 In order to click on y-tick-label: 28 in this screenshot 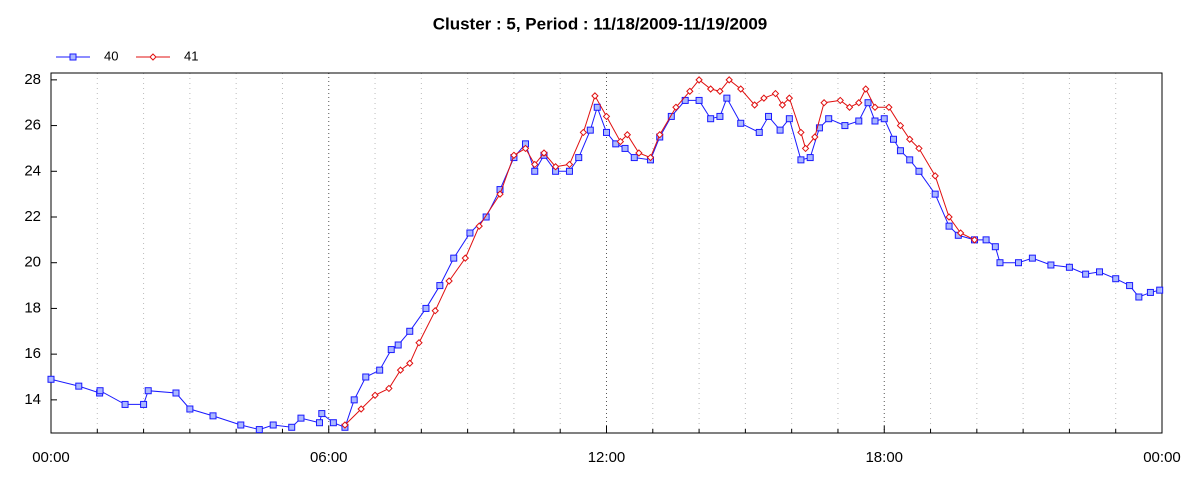, I will do `click(32, 79)`.